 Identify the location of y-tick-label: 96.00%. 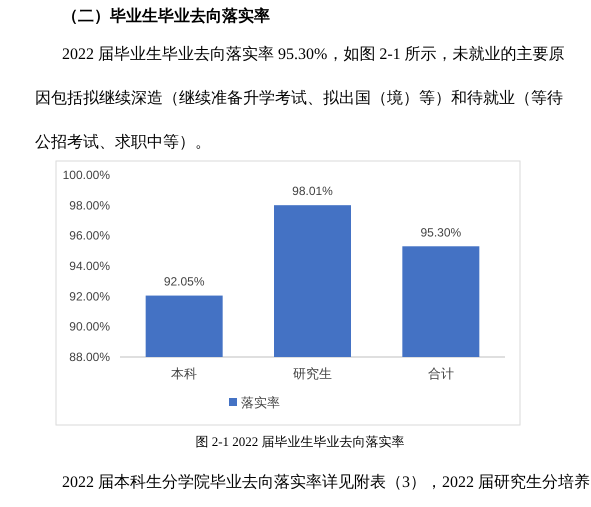
(89, 235).